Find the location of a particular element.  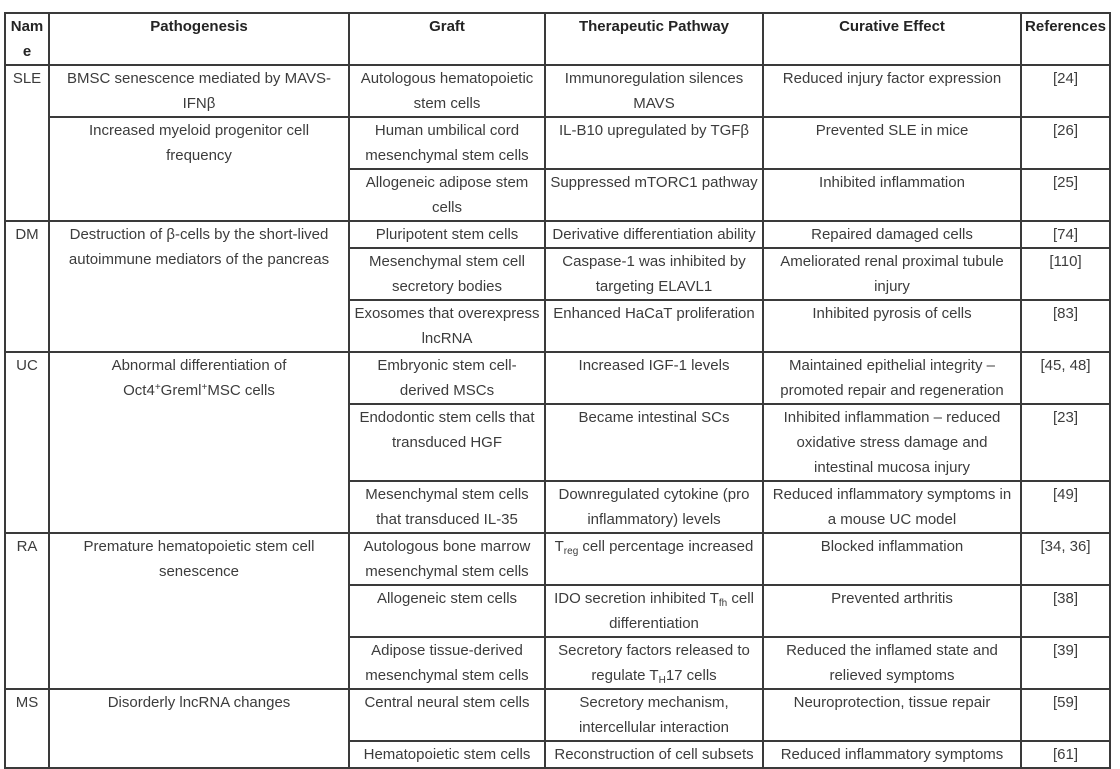

reference-cell: [74] is located at coordinates (1065, 234).